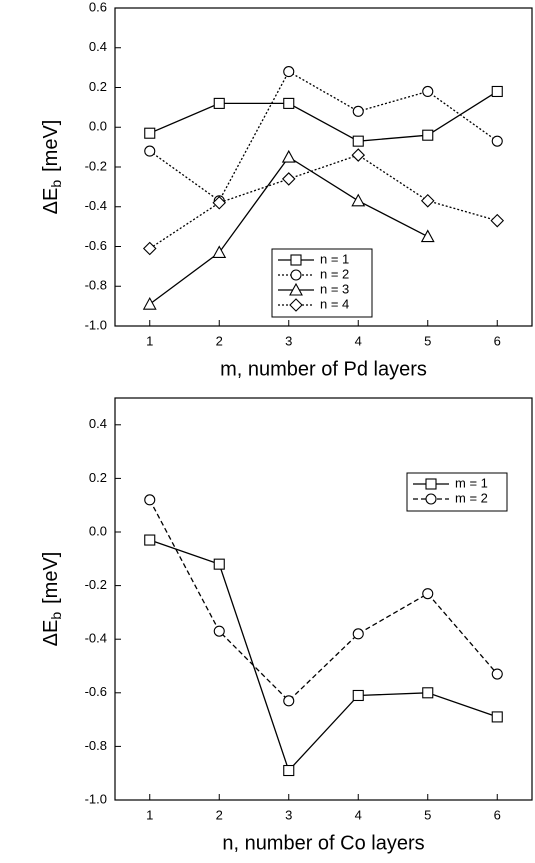 Image resolution: width=535 pixels, height=863 pixels. What do you see at coordinates (334, 288) in the screenshot?
I see `legend-label: n = 3` at bounding box center [334, 288].